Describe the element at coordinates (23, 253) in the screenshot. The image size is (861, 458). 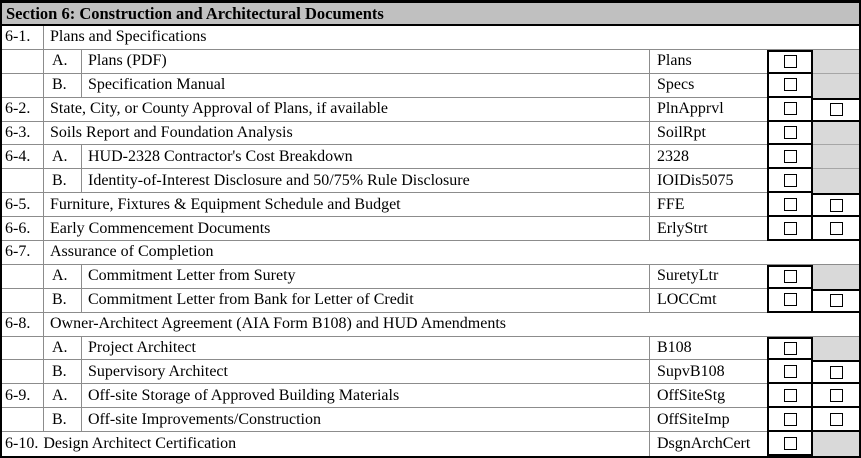
I see `row-number: 6-7.` at that location.